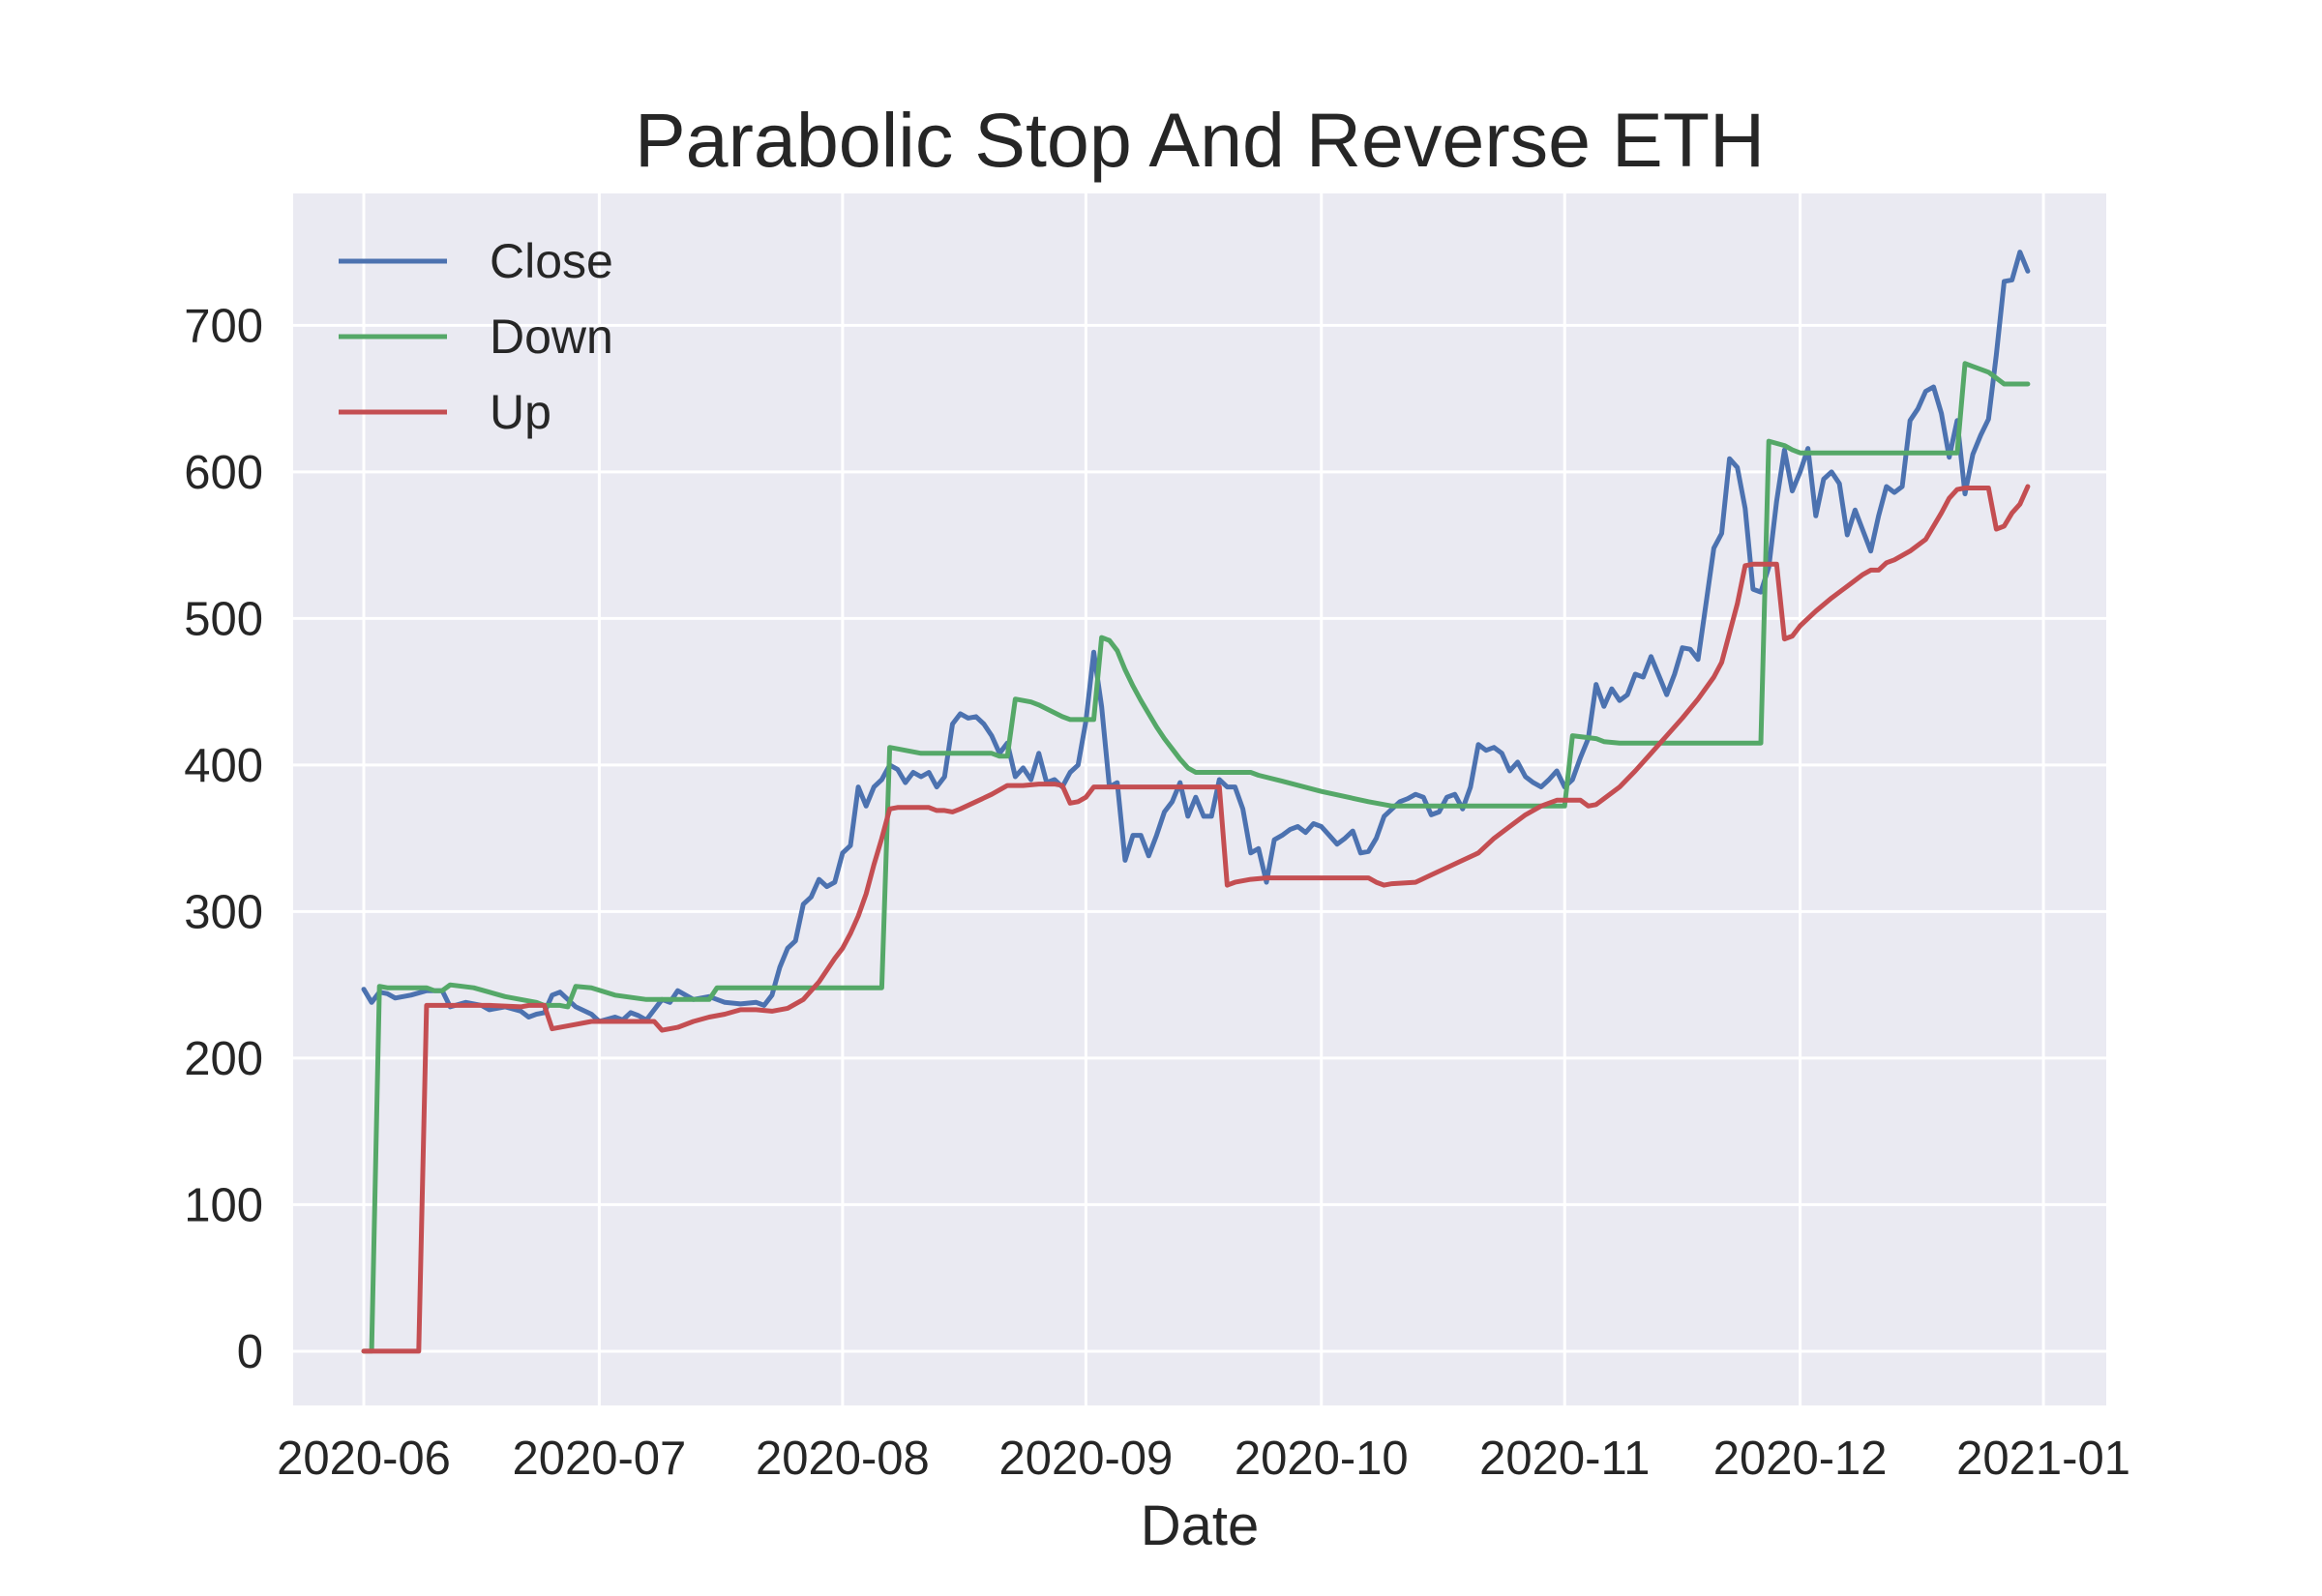 This screenshot has height=1596, width=2322. Describe the element at coordinates (223, 766) in the screenshot. I see `y-tick-label: 400` at that location.